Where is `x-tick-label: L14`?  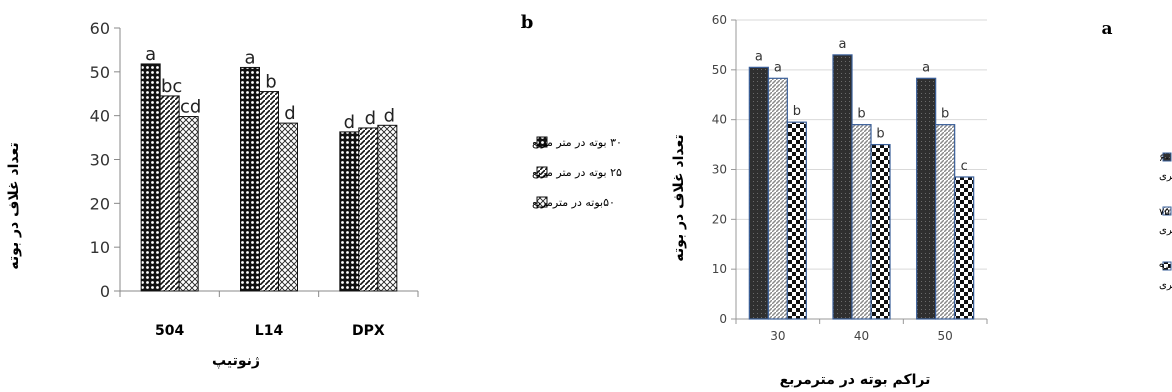 x-tick-label: L14 is located at coordinates (269, 331).